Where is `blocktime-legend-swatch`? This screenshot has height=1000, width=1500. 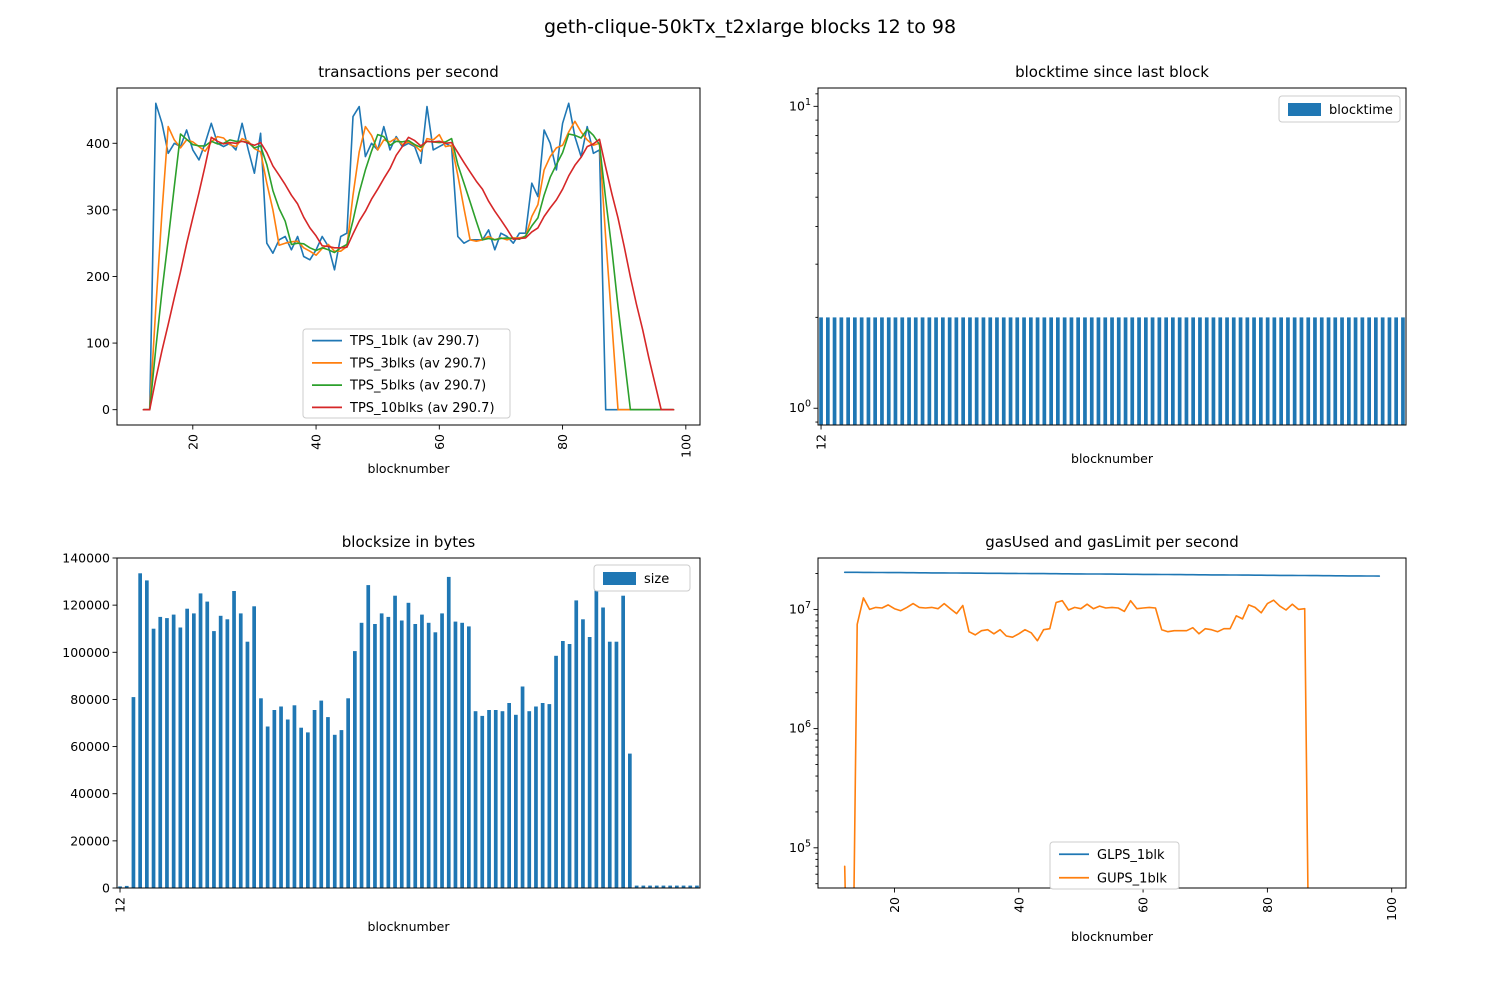
blocktime-legend-swatch is located at coordinates (1304, 109).